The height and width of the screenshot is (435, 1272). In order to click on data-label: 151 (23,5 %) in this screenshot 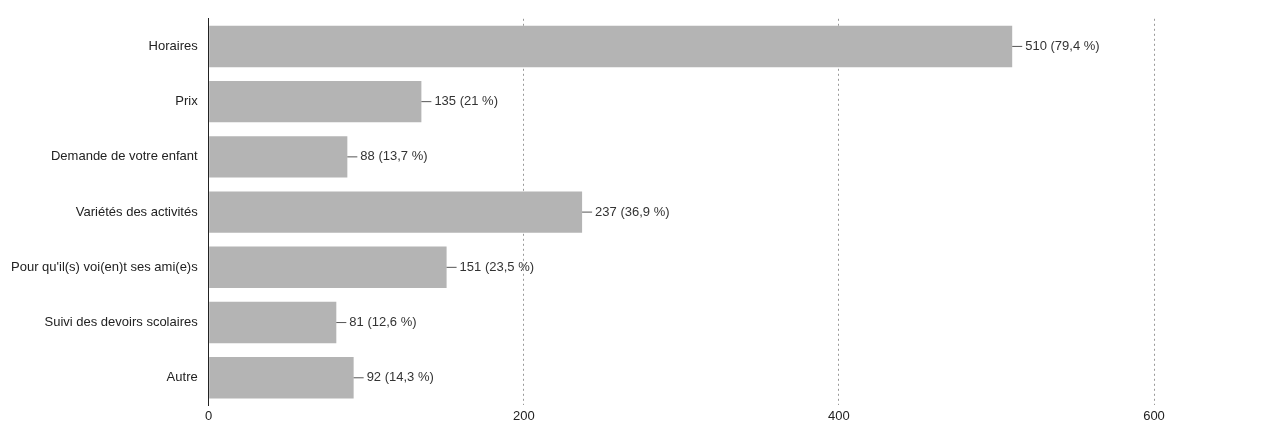, I will do `click(497, 266)`.